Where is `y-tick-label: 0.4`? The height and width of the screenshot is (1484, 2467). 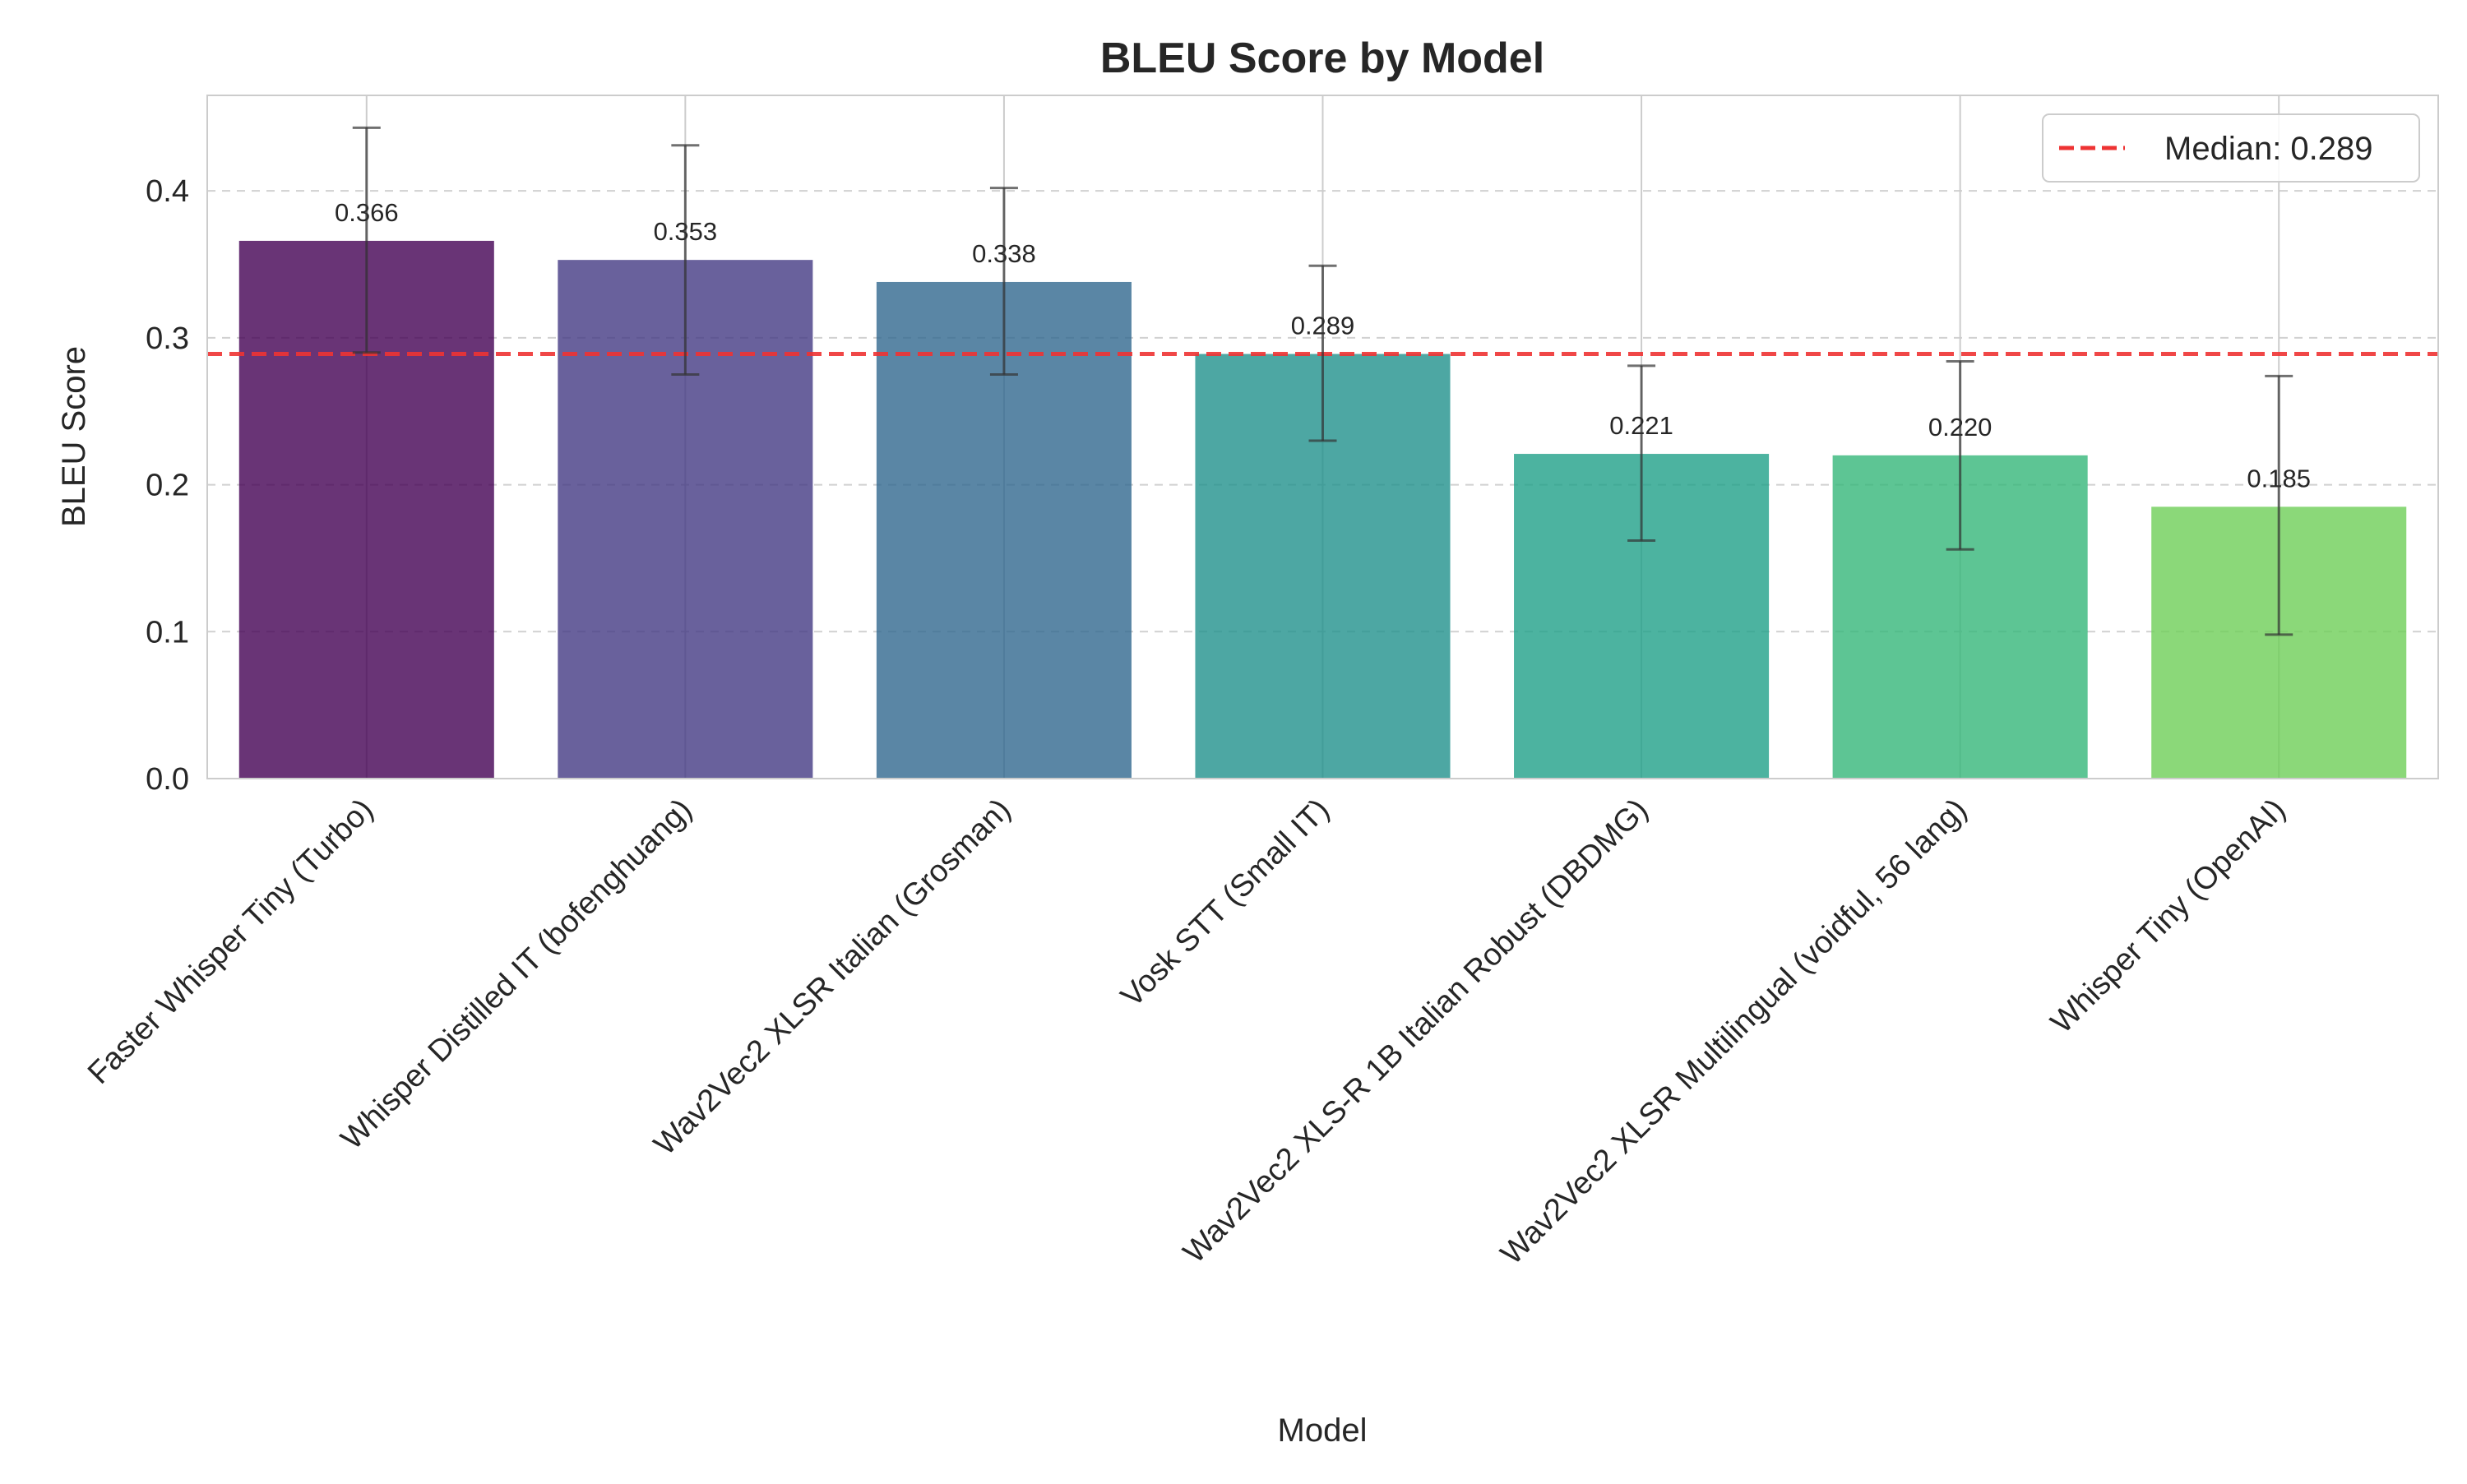 y-tick-label: 0.4 is located at coordinates (167, 192).